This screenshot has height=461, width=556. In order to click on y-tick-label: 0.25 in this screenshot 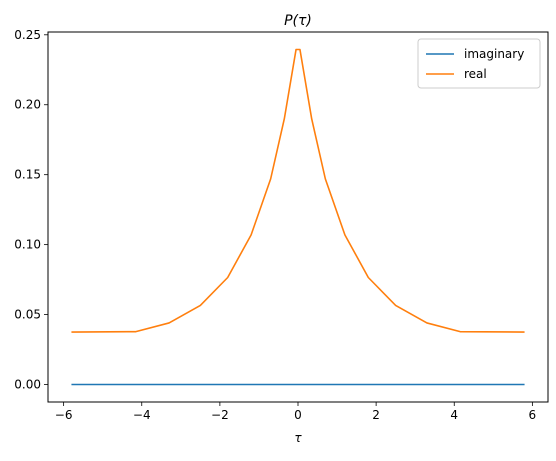, I will do `click(27, 35)`.